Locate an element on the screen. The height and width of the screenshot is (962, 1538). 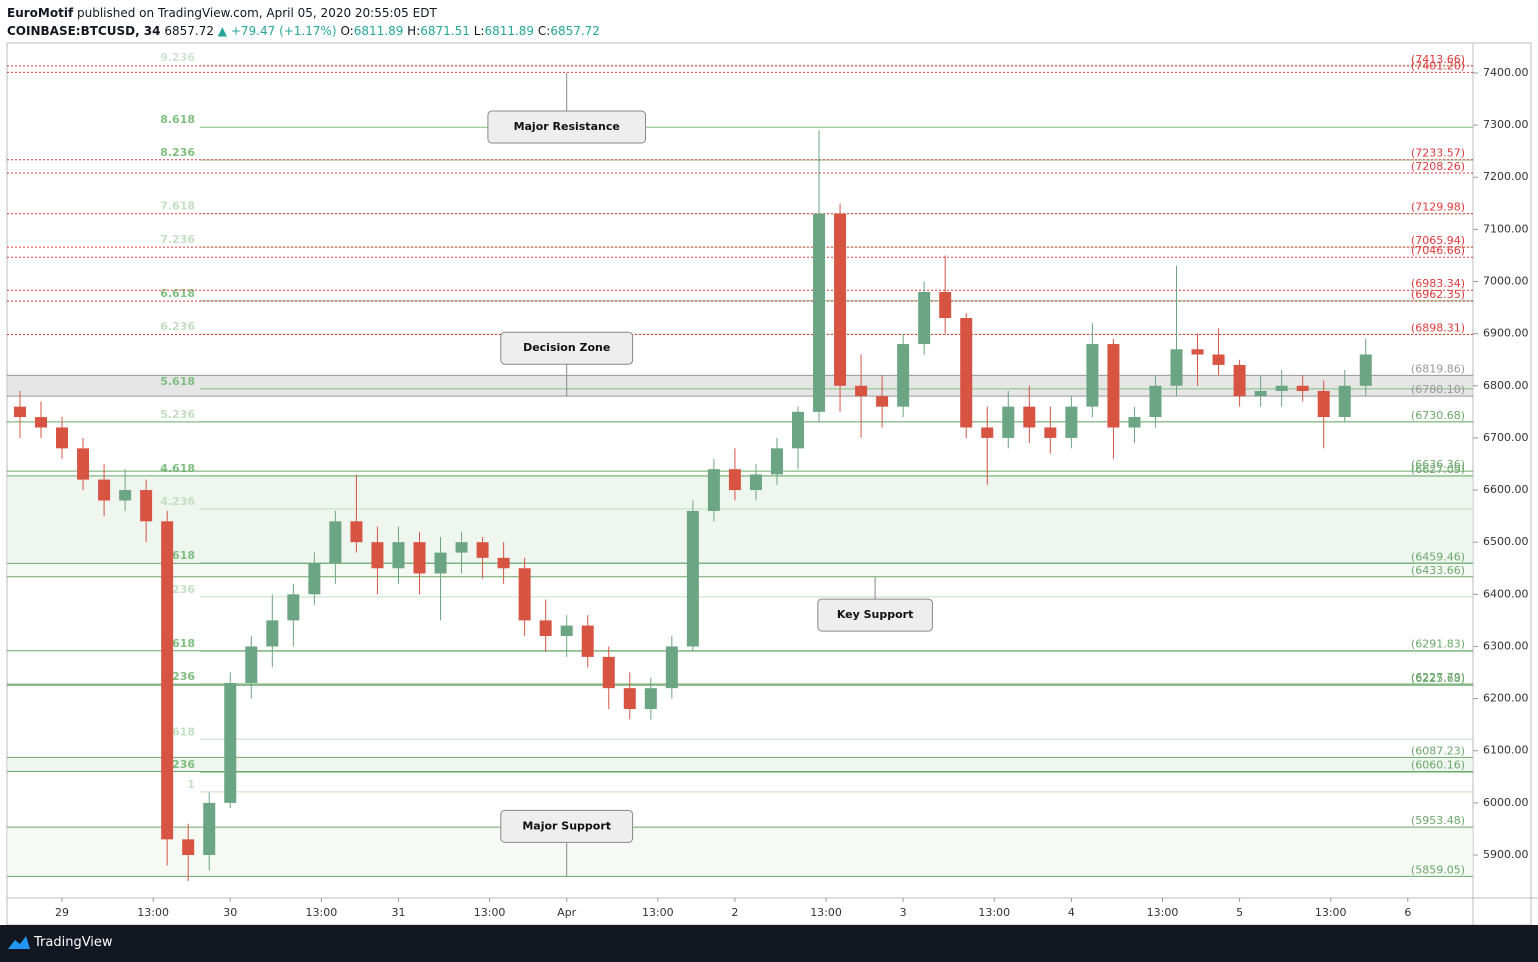
y-tick-label: 7300.00 is located at coordinates (1506, 124).